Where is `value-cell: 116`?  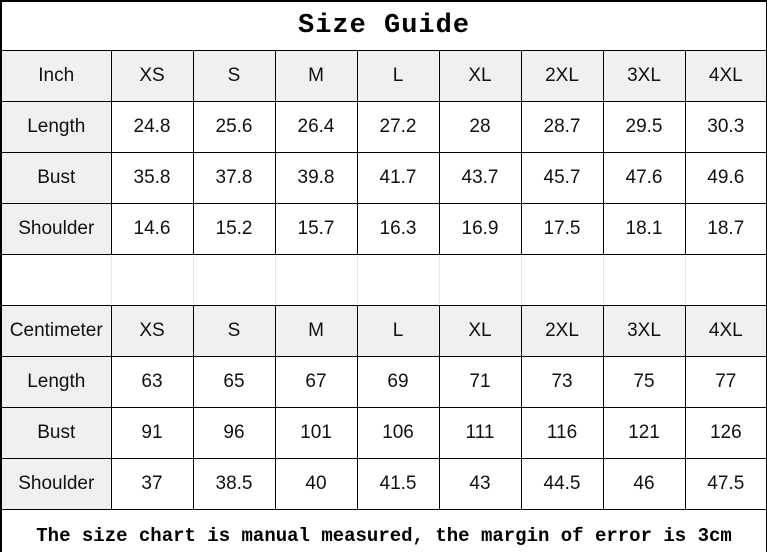
value-cell: 116 is located at coordinates (562, 433).